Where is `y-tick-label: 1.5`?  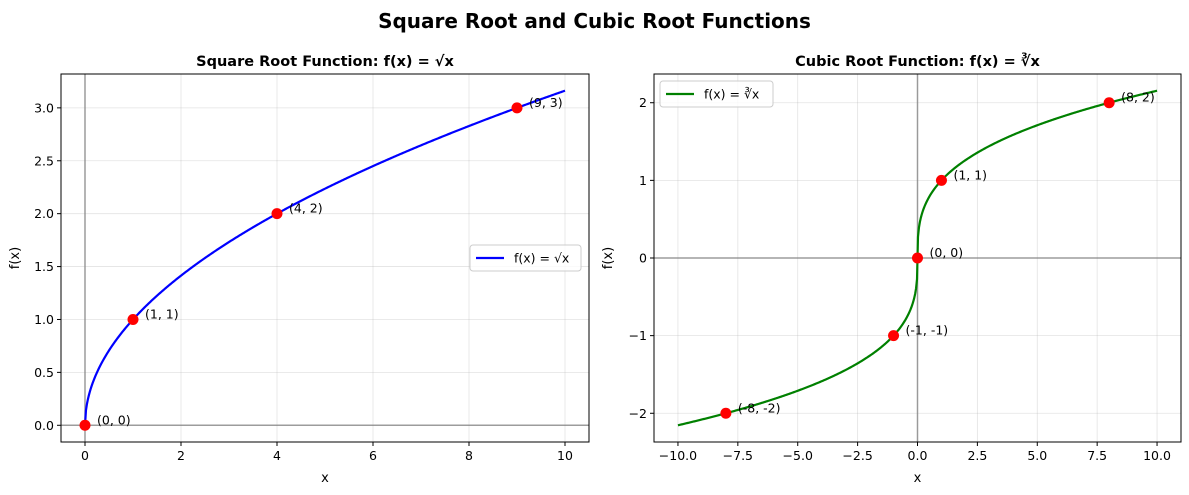
y-tick-label: 1.5 is located at coordinates (44, 266).